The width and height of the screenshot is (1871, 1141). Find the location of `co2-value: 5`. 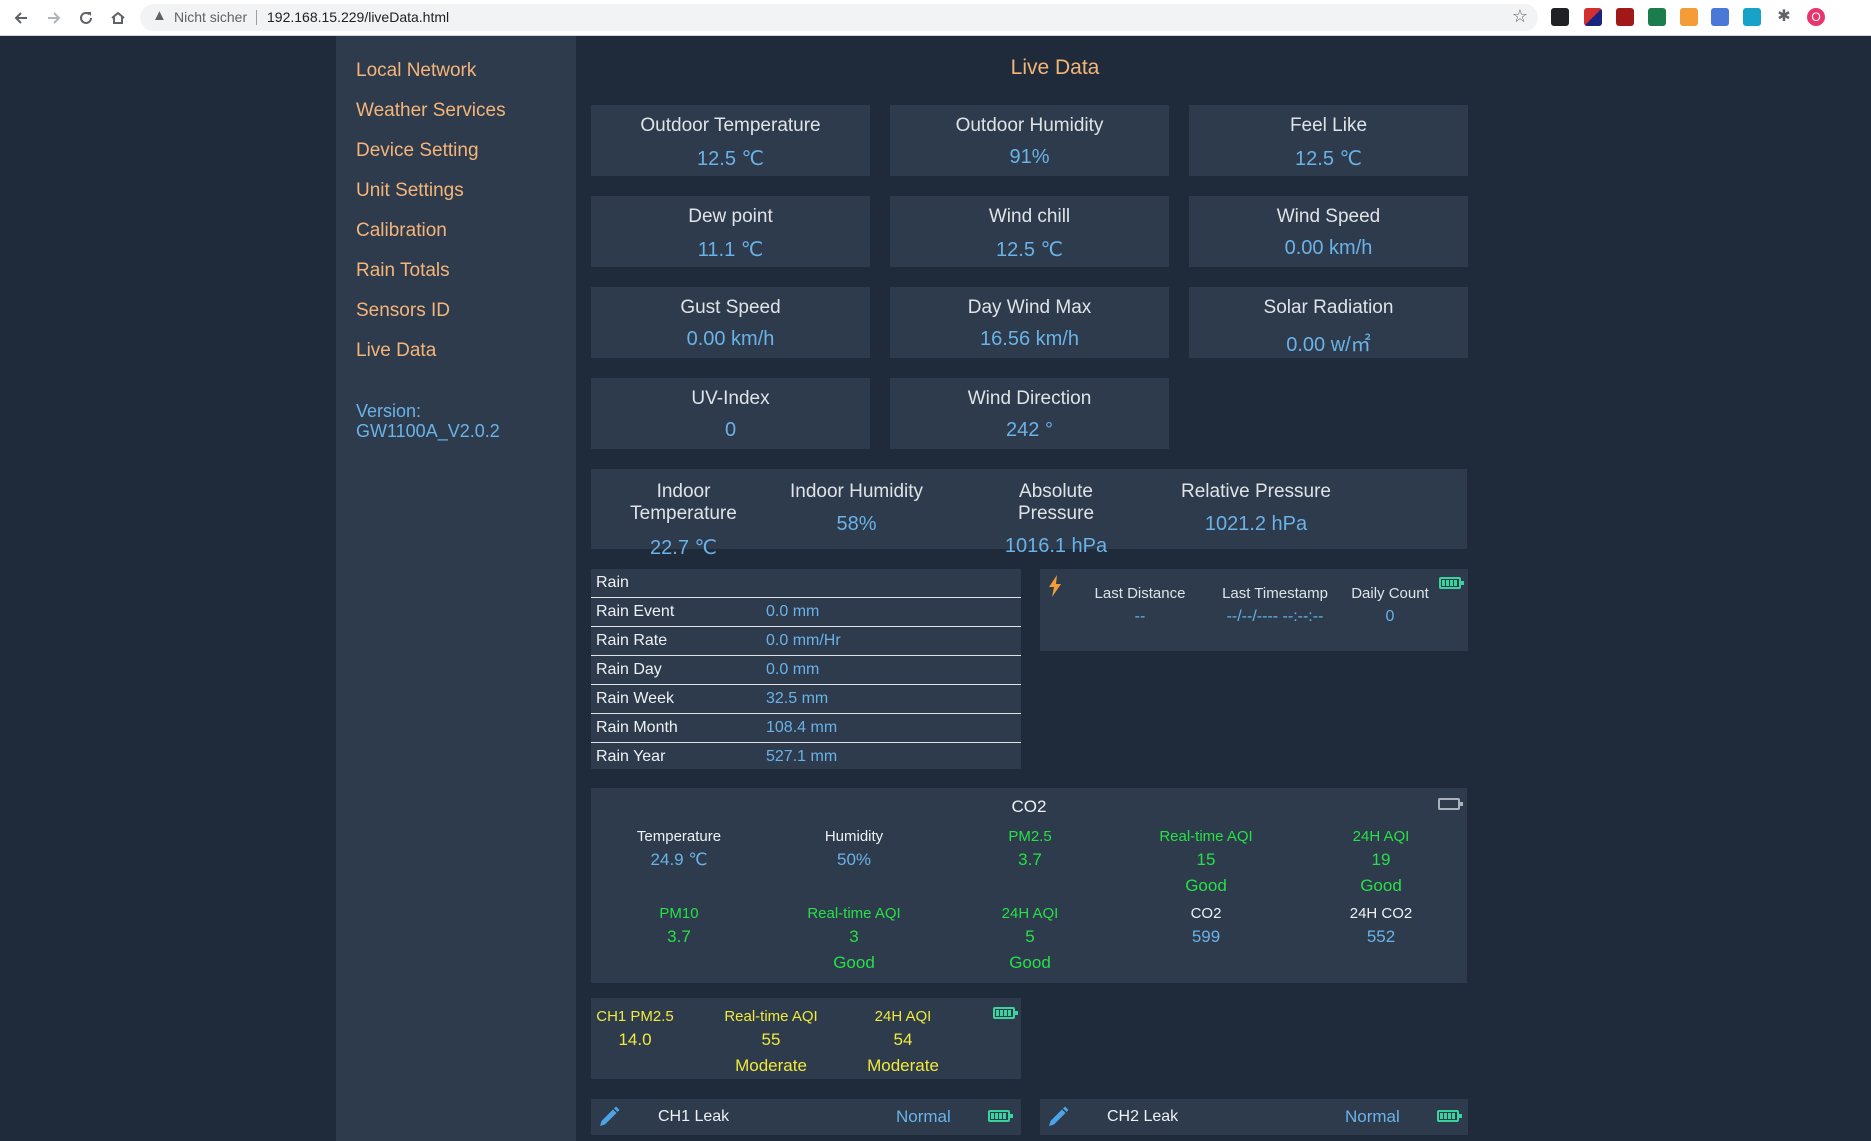

co2-value: 5 is located at coordinates (1030, 936).